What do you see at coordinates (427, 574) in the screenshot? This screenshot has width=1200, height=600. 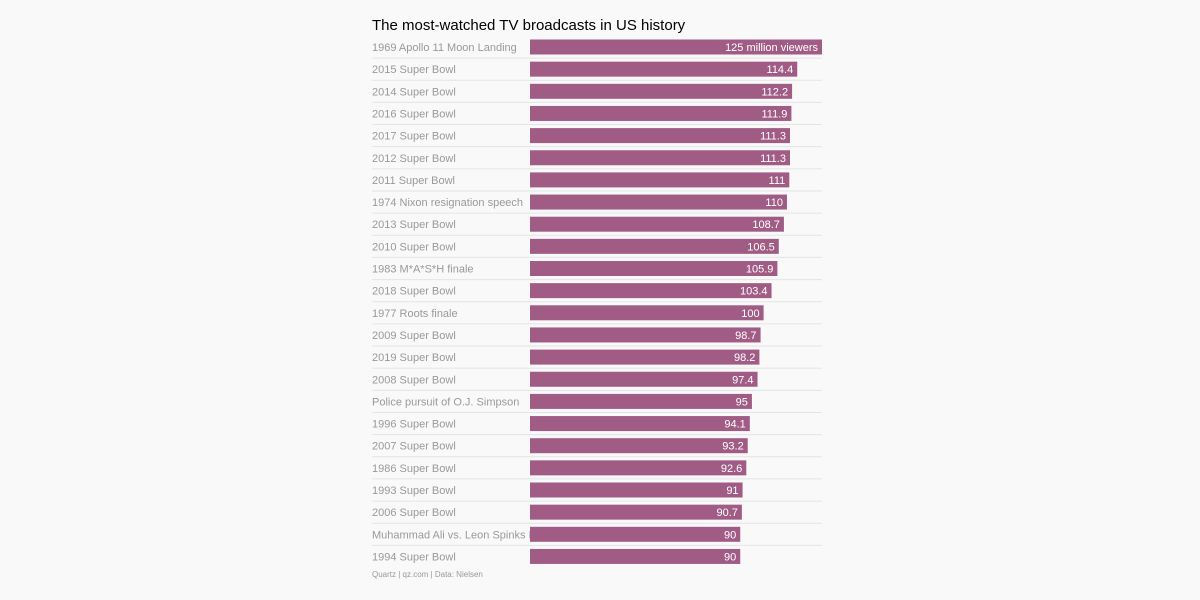 I see `chart-source: Quartz | qz.com | Data: Nielsen` at bounding box center [427, 574].